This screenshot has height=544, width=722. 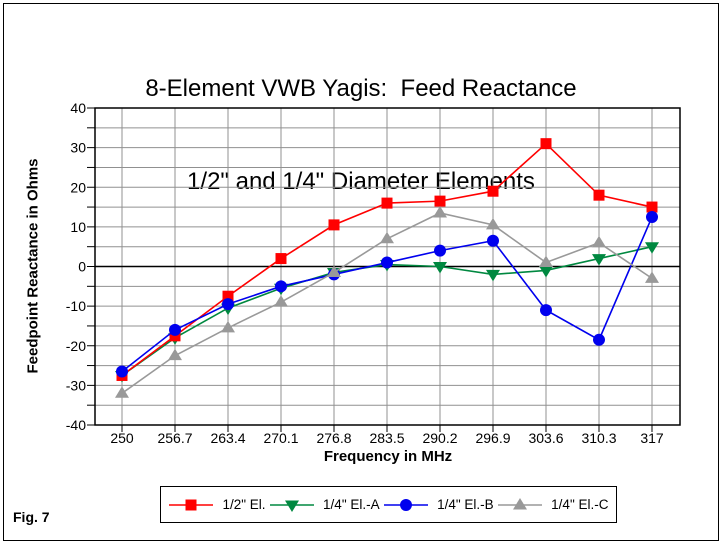 I want to click on x-tick-label: 317, so click(x=652, y=438).